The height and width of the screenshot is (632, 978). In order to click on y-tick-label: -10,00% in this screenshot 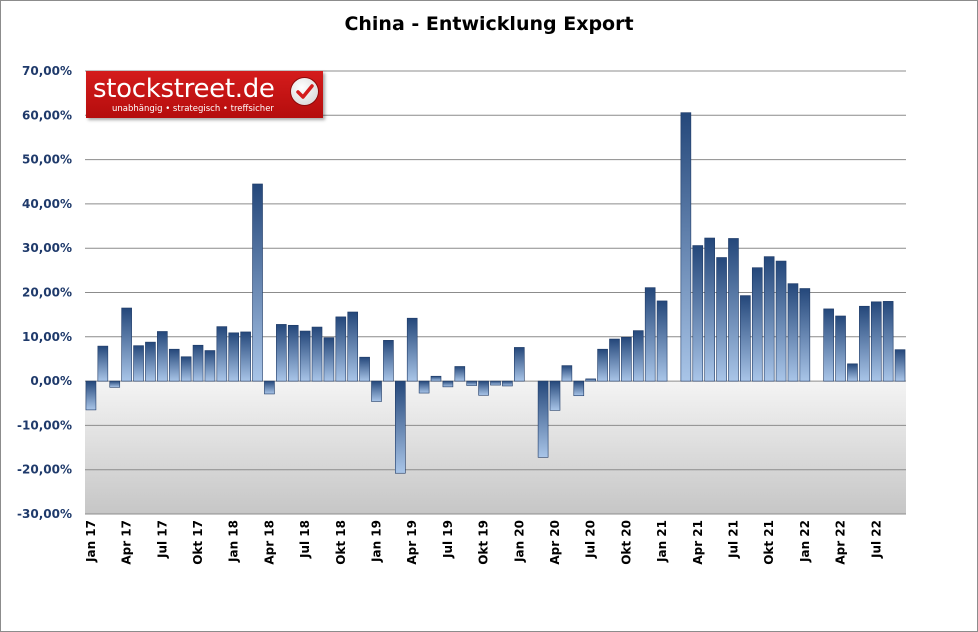, I will do `click(44, 425)`.